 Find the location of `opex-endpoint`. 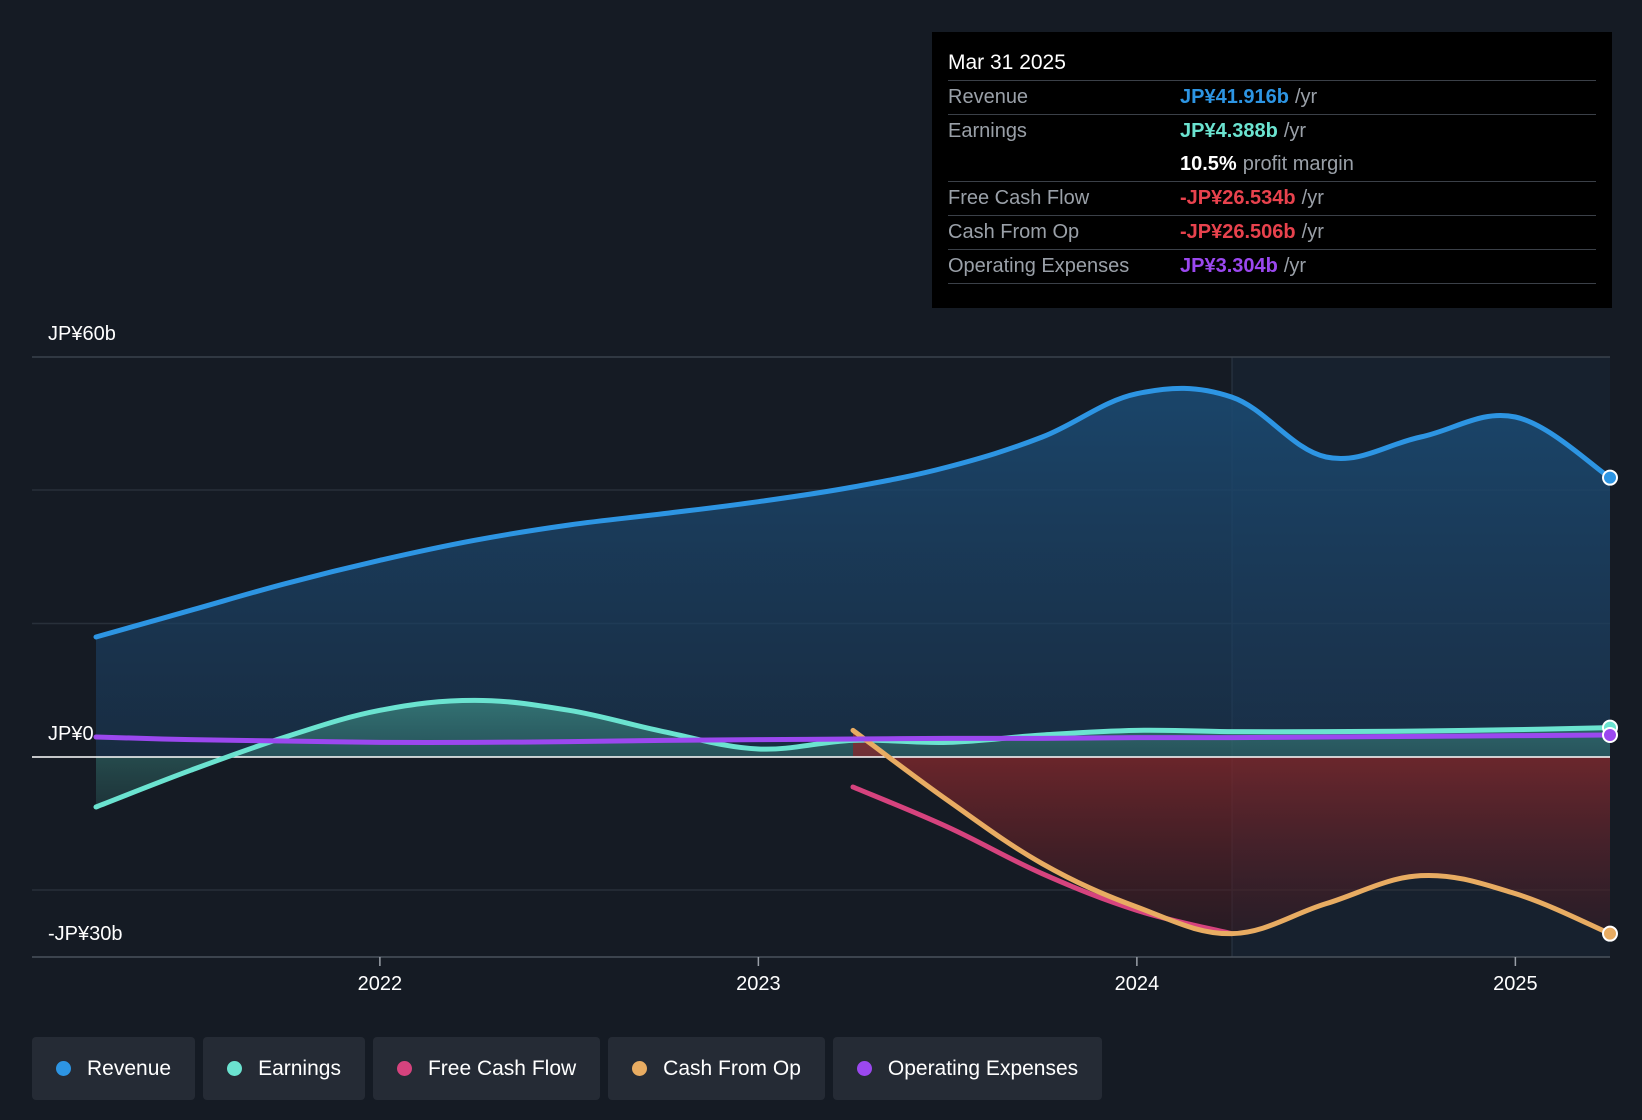

opex-endpoint is located at coordinates (1610, 735).